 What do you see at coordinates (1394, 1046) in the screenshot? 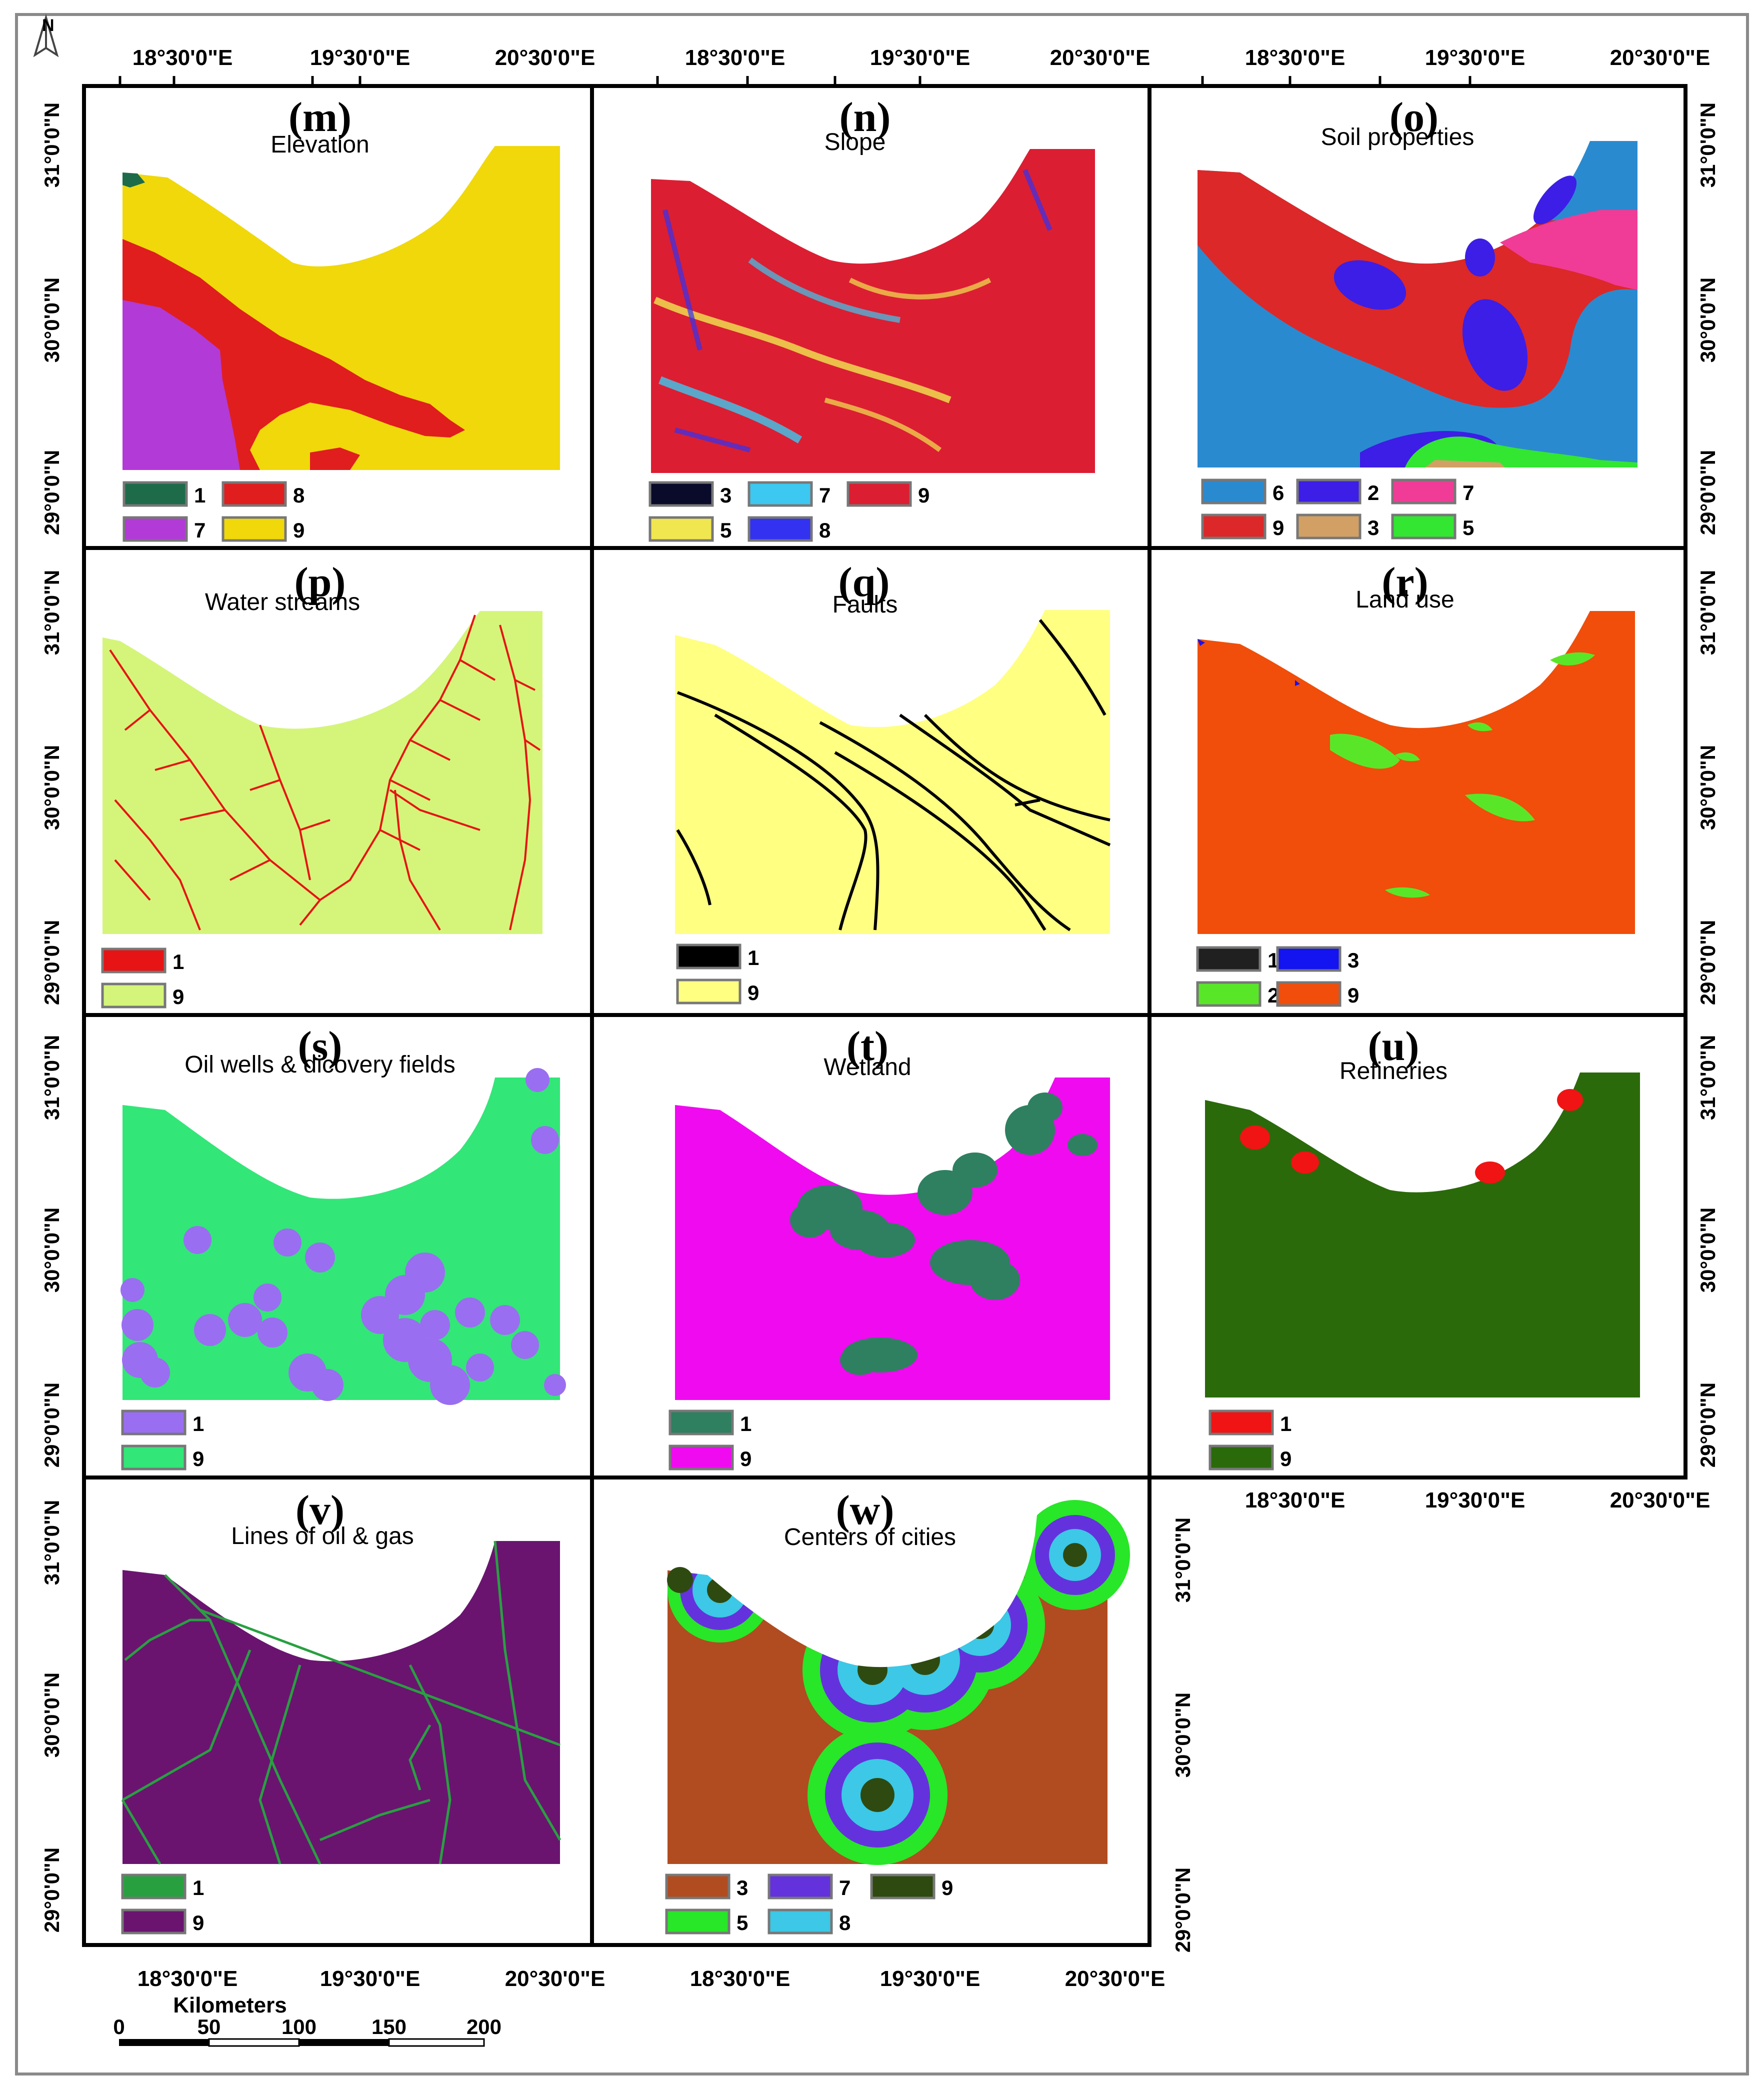
I see `panel-letter: (u)` at bounding box center [1394, 1046].